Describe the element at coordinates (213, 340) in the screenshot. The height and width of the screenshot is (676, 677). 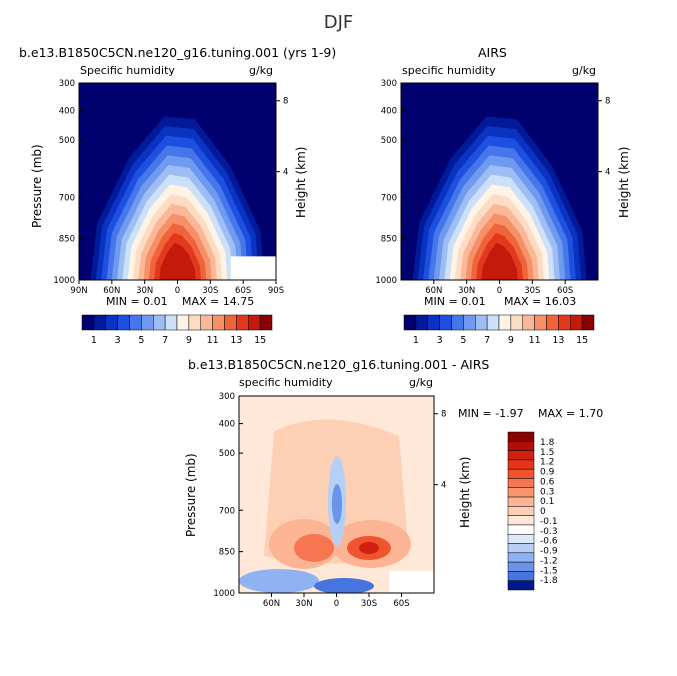
I see `colorbar-label: 11` at that location.